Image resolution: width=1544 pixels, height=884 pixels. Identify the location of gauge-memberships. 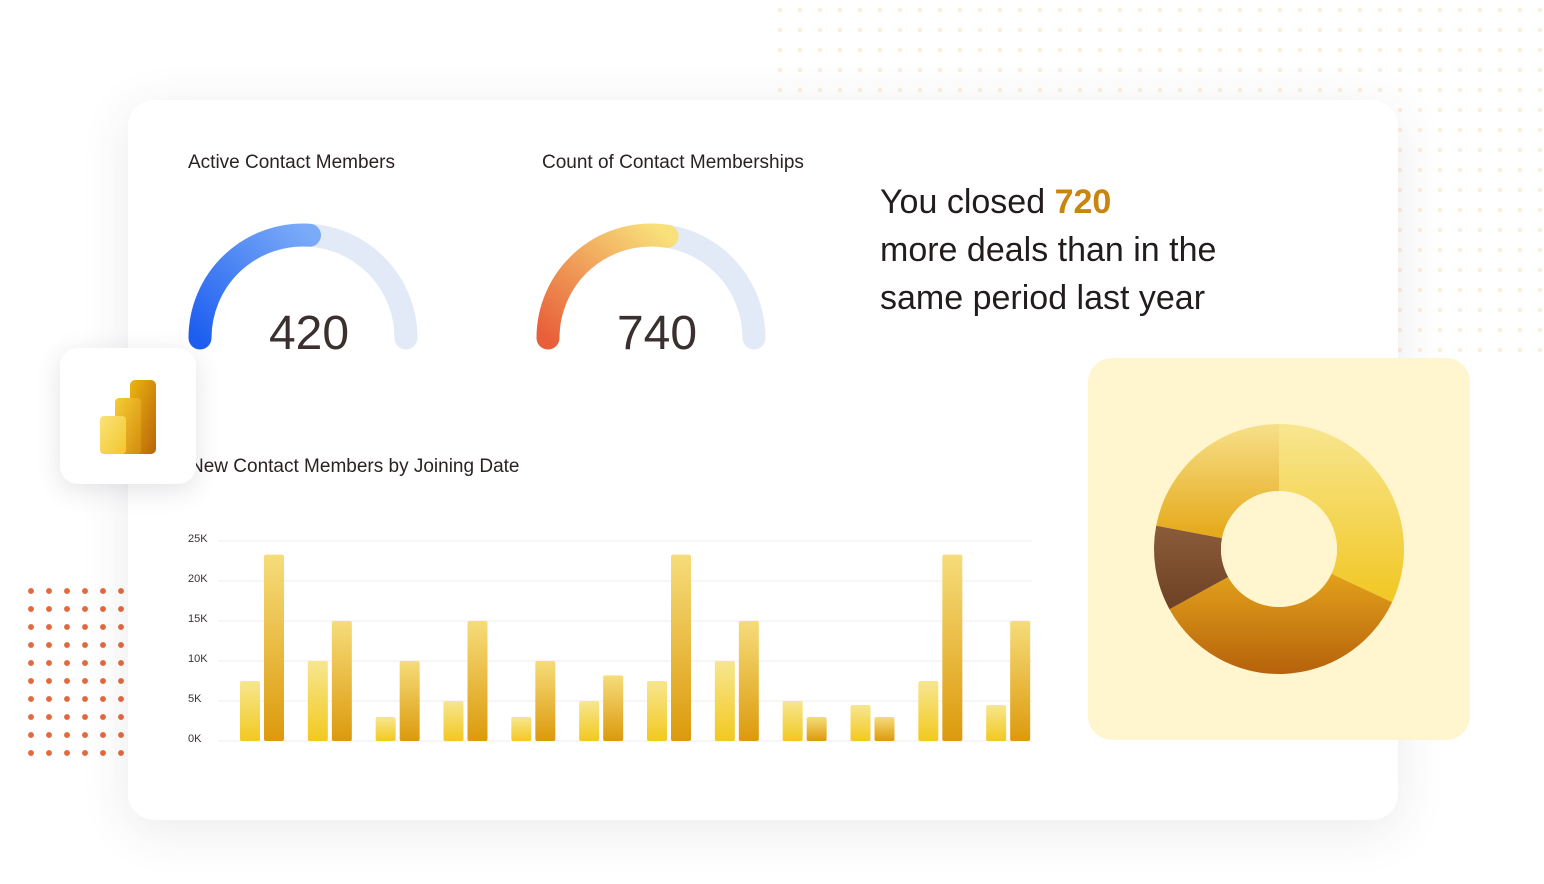
(651, 286).